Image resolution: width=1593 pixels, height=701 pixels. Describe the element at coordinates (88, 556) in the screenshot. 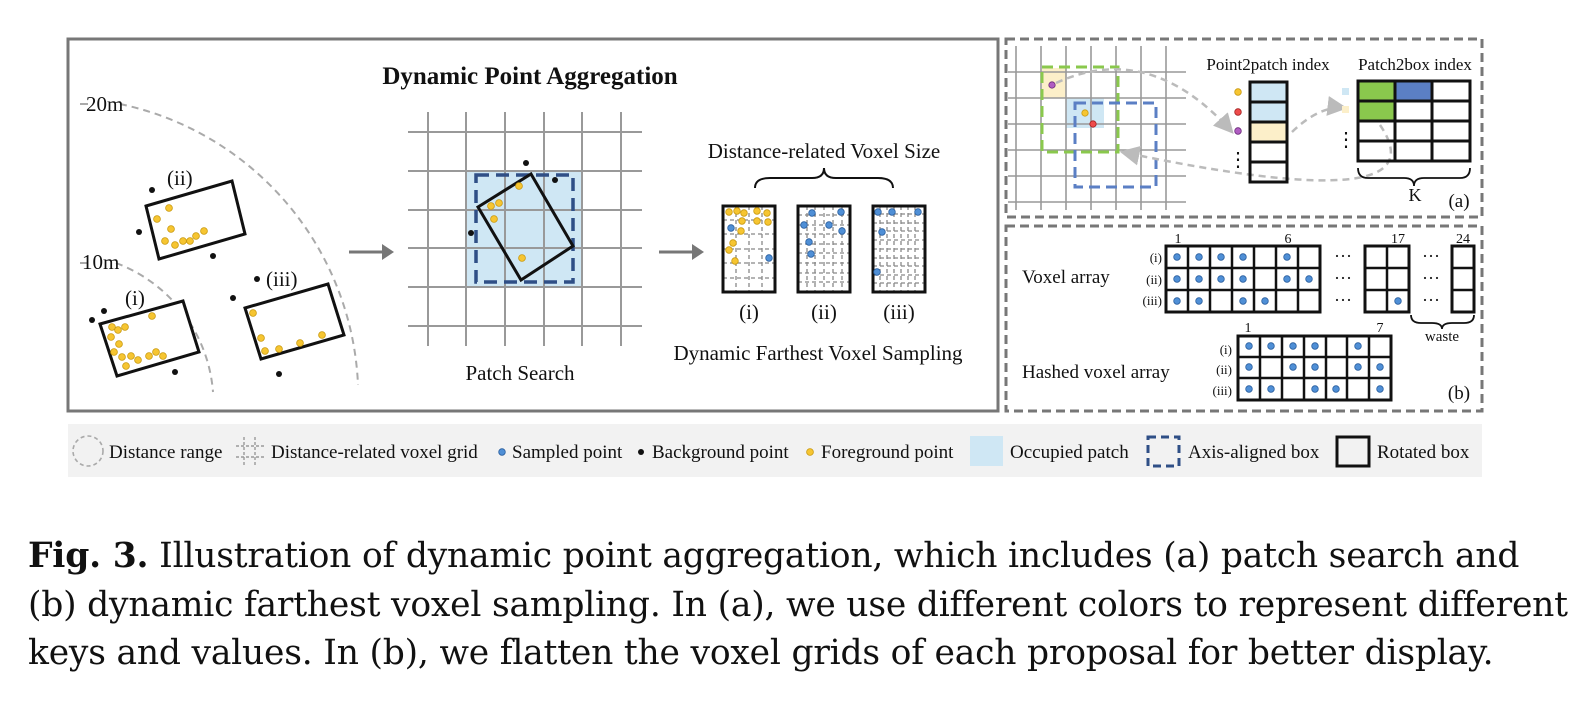

I see `figure-number: Fig. 3.` at that location.